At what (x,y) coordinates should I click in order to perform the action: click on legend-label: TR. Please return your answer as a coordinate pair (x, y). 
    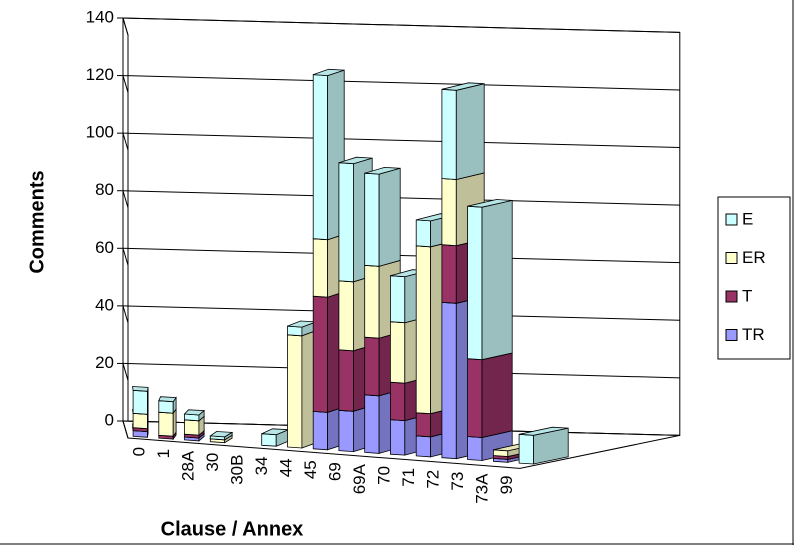
    Looking at the image, I should click on (753, 334).